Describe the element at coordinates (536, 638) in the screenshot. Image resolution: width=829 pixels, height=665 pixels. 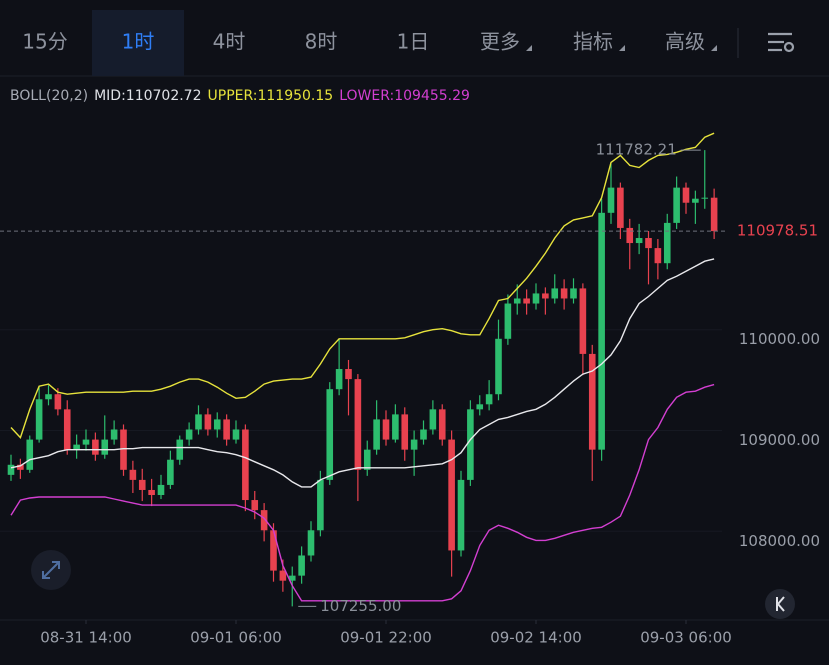
I see `x-tick-label: 09-02 14:00` at that location.